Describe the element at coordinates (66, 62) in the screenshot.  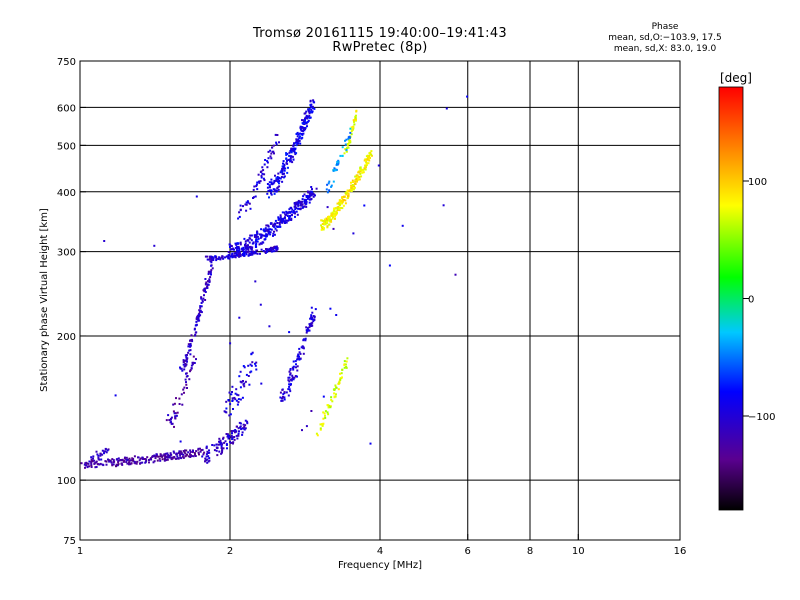
I see `y-tick-label: 750` at that location.